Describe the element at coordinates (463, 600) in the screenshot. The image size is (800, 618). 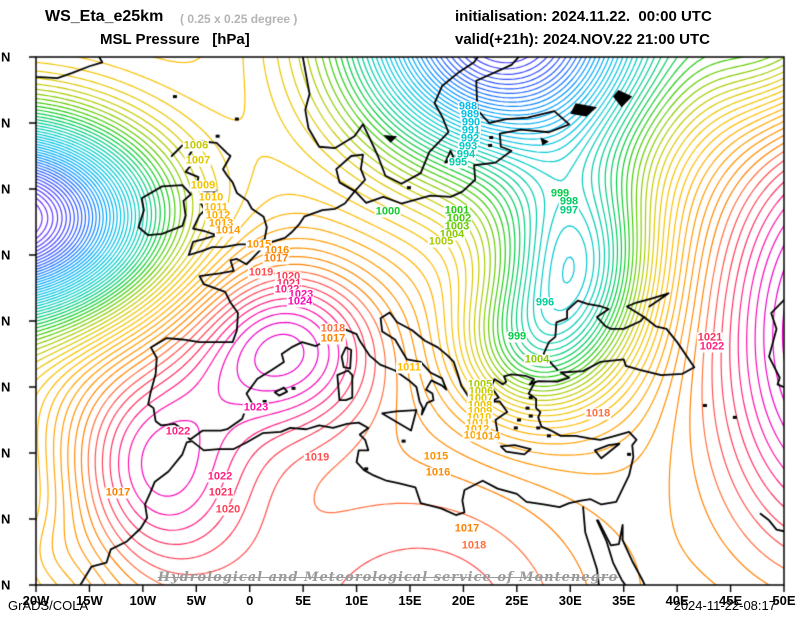
I see `lon-tick-label: 20E` at that location.